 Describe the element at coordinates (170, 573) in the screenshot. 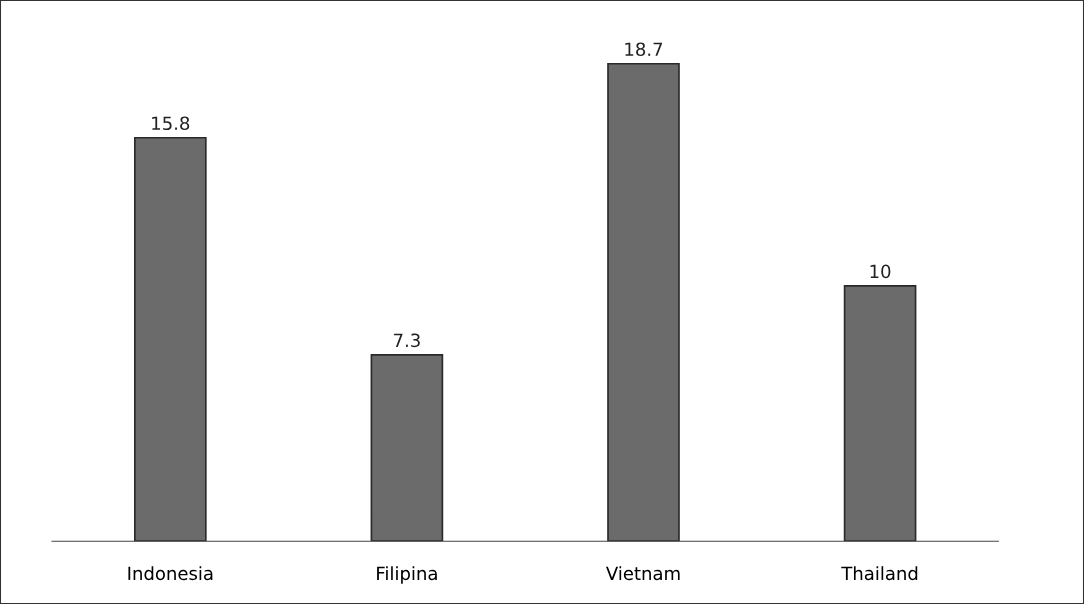

I see `x-tick-label: Indonesia` at that location.